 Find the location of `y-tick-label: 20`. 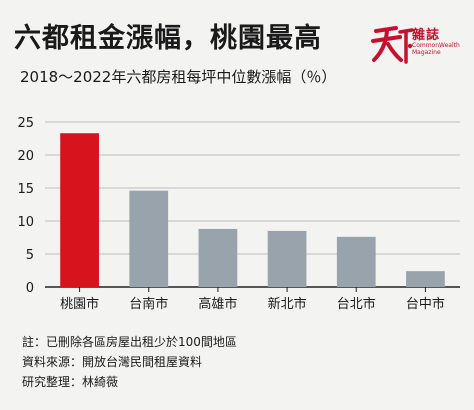

y-tick-label: 20 is located at coordinates (25, 156).